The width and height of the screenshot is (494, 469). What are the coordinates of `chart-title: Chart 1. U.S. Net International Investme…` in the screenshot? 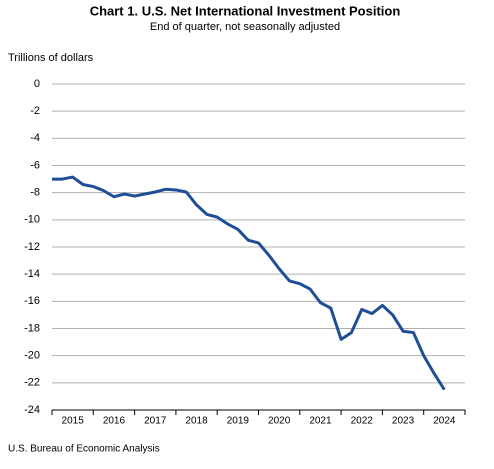 It's located at (245, 10).